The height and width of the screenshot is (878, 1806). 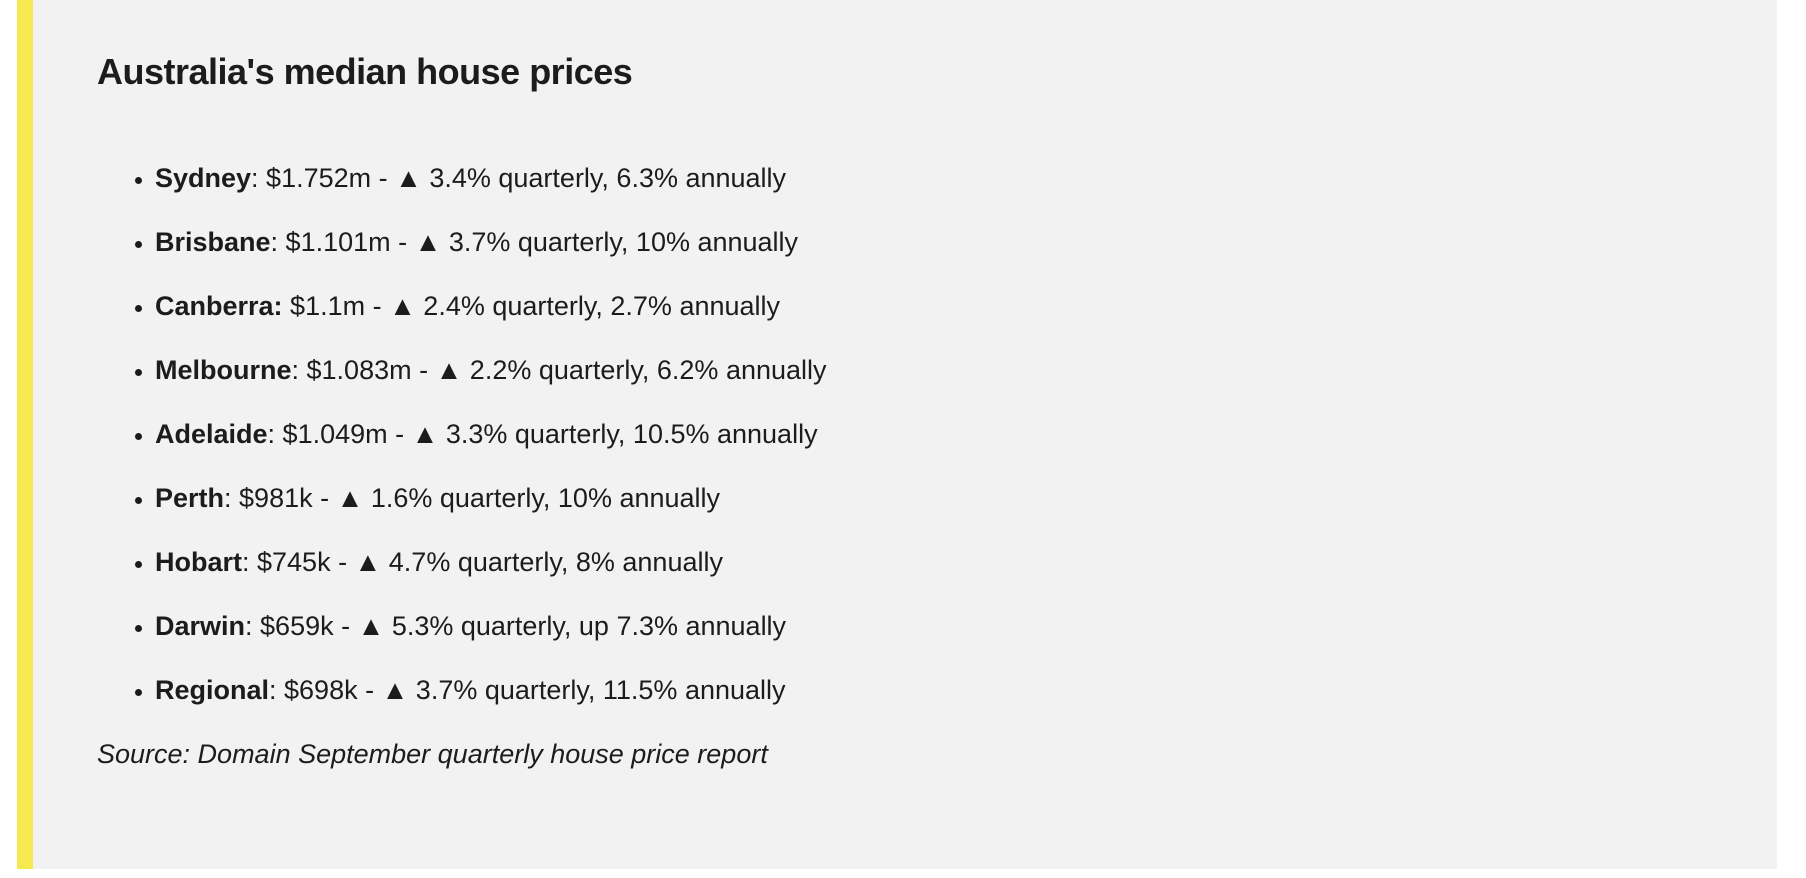 What do you see at coordinates (482, 562) in the screenshot?
I see `price-change-text: : $745k - ▲ 4.7% quarterly, 8% annually` at bounding box center [482, 562].